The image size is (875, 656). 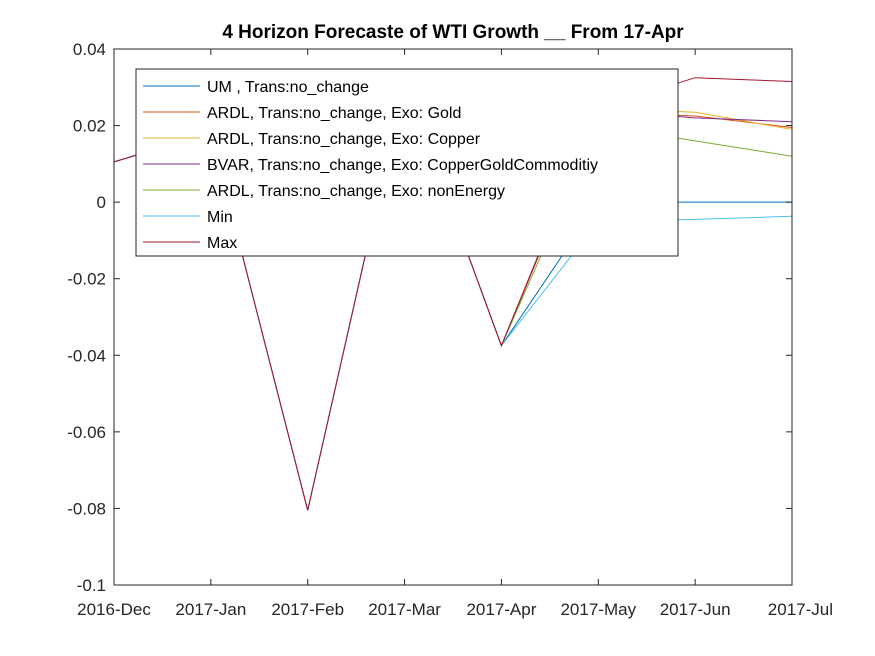 I want to click on legend-label-1: ARDL, Trans:no_change, Exo: Gold, so click(x=334, y=113).